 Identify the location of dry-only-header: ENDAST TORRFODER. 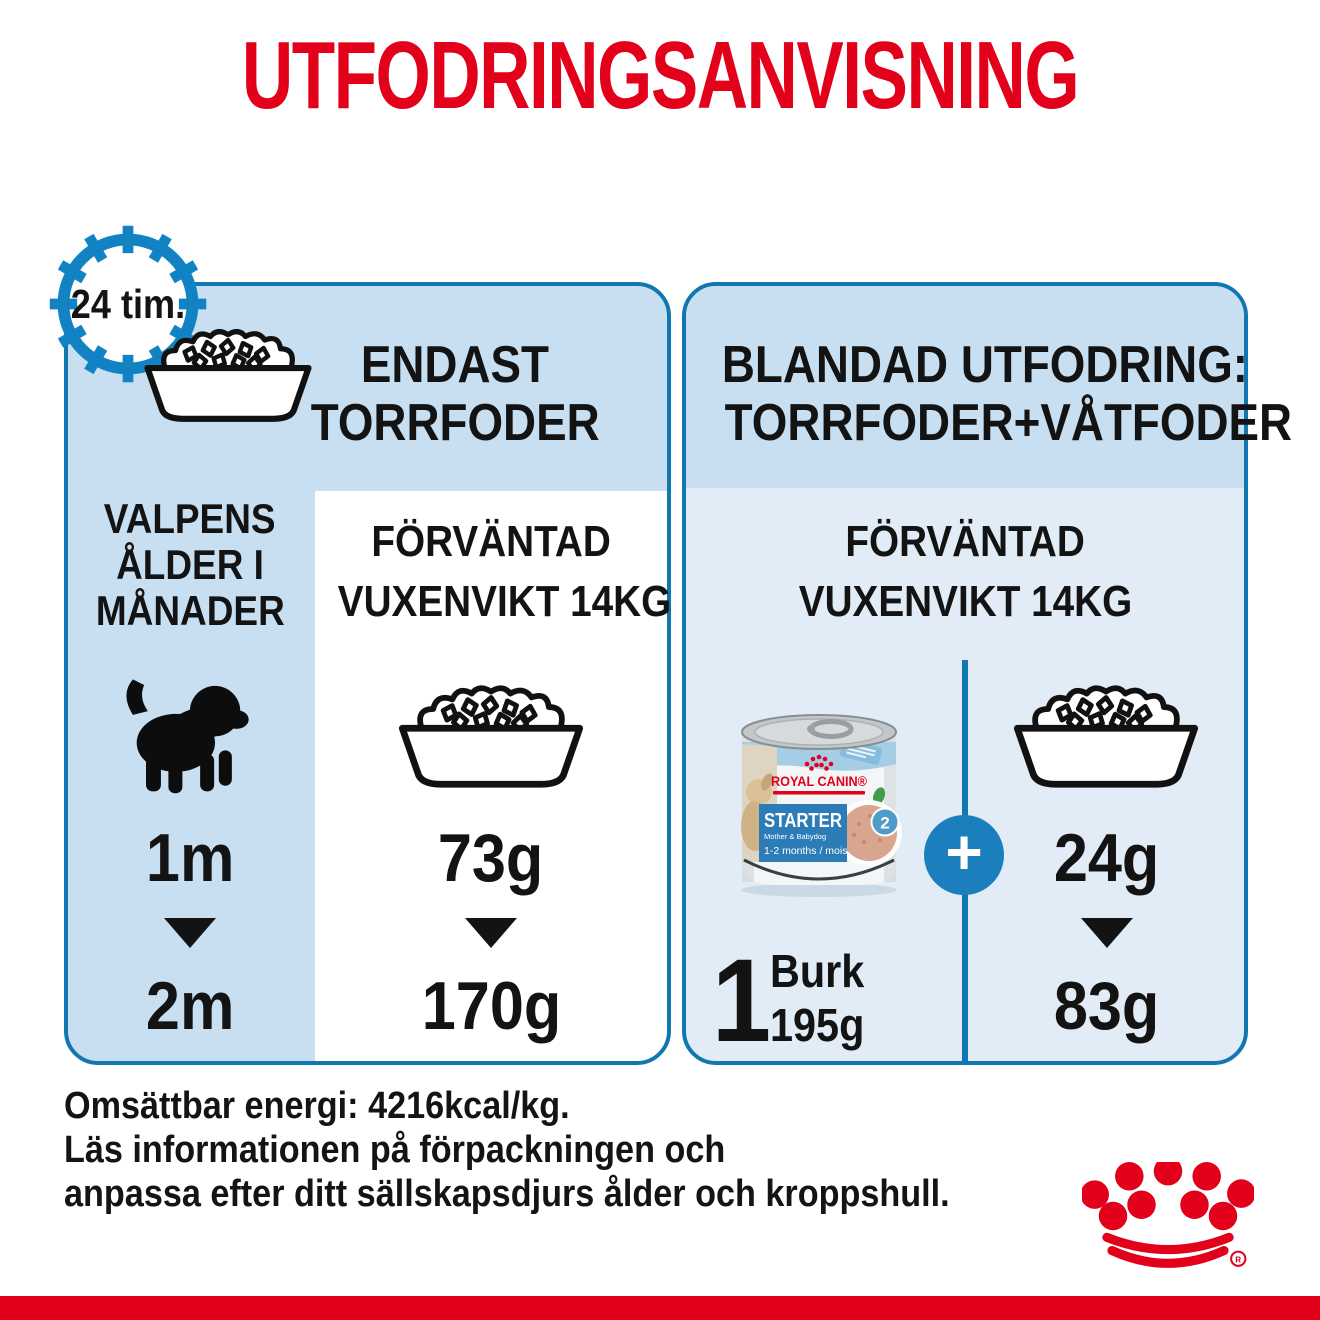
(455, 394).